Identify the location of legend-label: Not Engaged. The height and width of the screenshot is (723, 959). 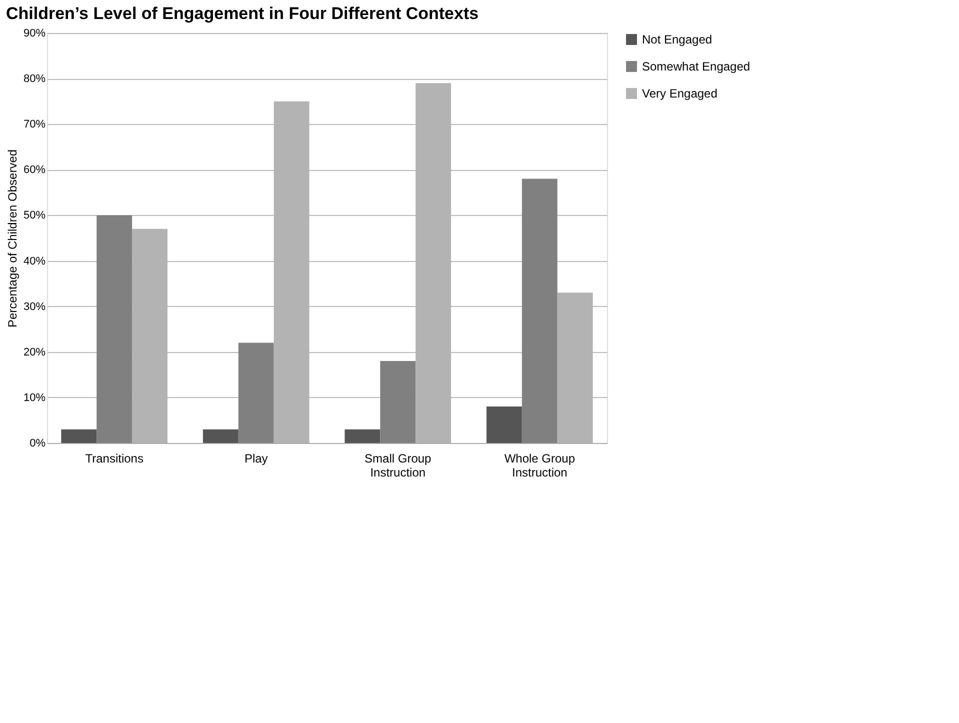
(677, 39).